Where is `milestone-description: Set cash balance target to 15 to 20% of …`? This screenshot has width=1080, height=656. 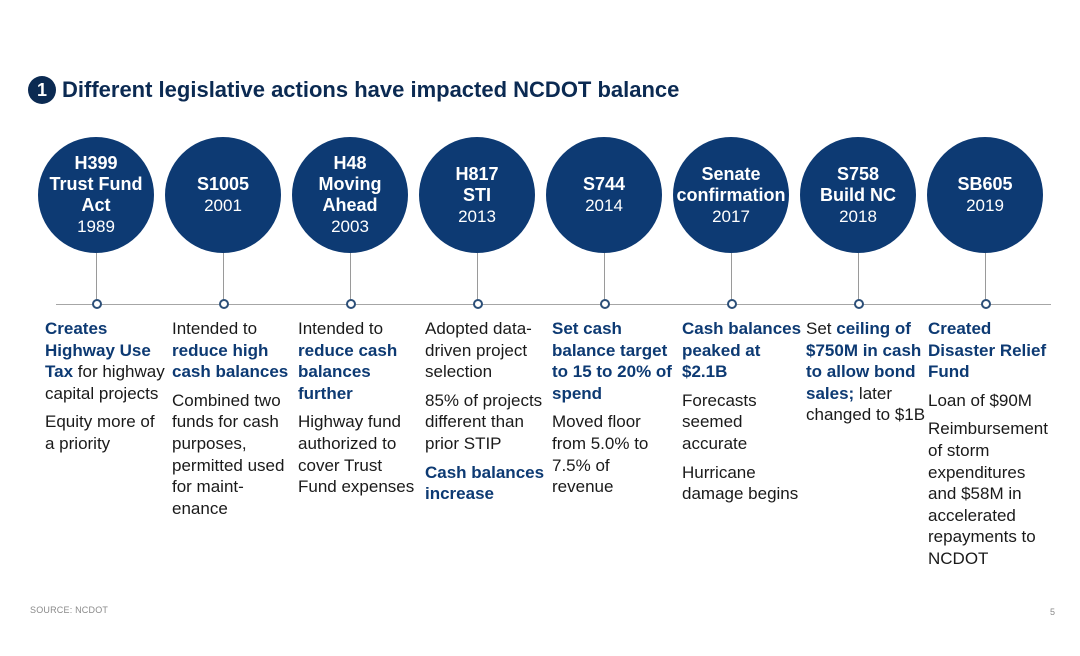 milestone-description: Set cash balance target to 15 to 20% of … is located at coordinates (612, 411).